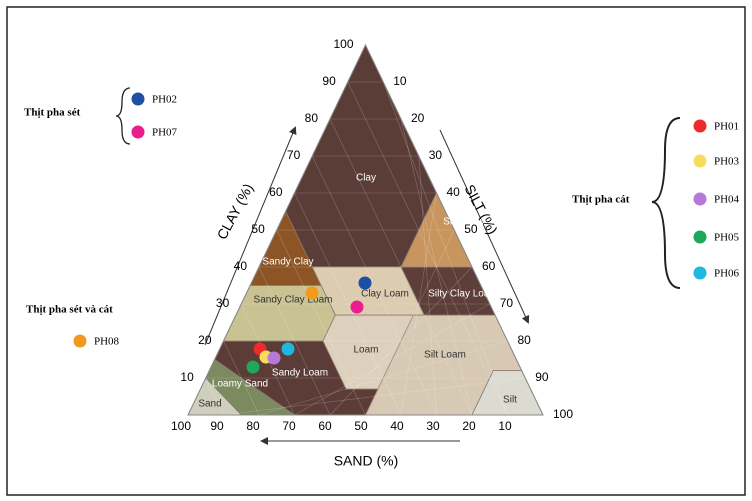 Image resolution: width=752 pixels, height=501 pixels. What do you see at coordinates (69, 310) in the screenshot?
I see `legend-group: Thịt pha sét và cát` at bounding box center [69, 310].